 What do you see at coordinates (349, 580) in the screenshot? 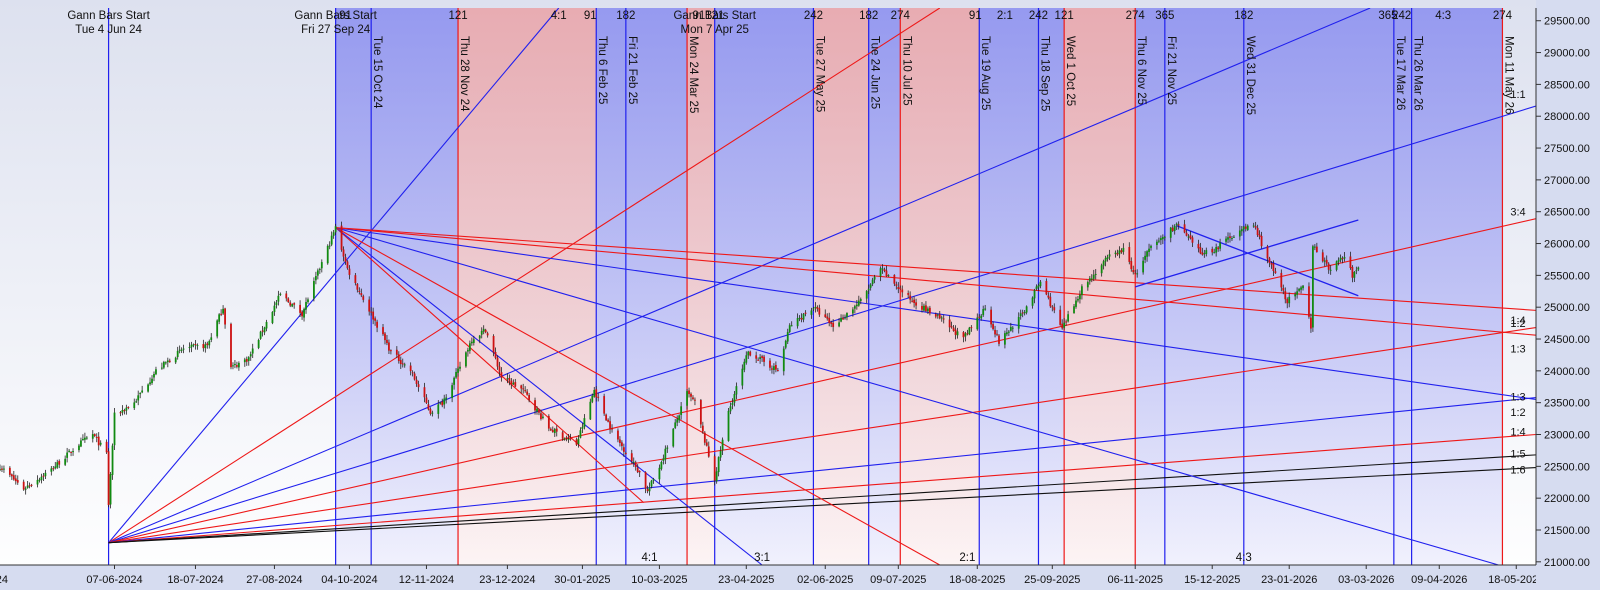
I see `x-tick-label: 04-10-2024` at bounding box center [349, 580].